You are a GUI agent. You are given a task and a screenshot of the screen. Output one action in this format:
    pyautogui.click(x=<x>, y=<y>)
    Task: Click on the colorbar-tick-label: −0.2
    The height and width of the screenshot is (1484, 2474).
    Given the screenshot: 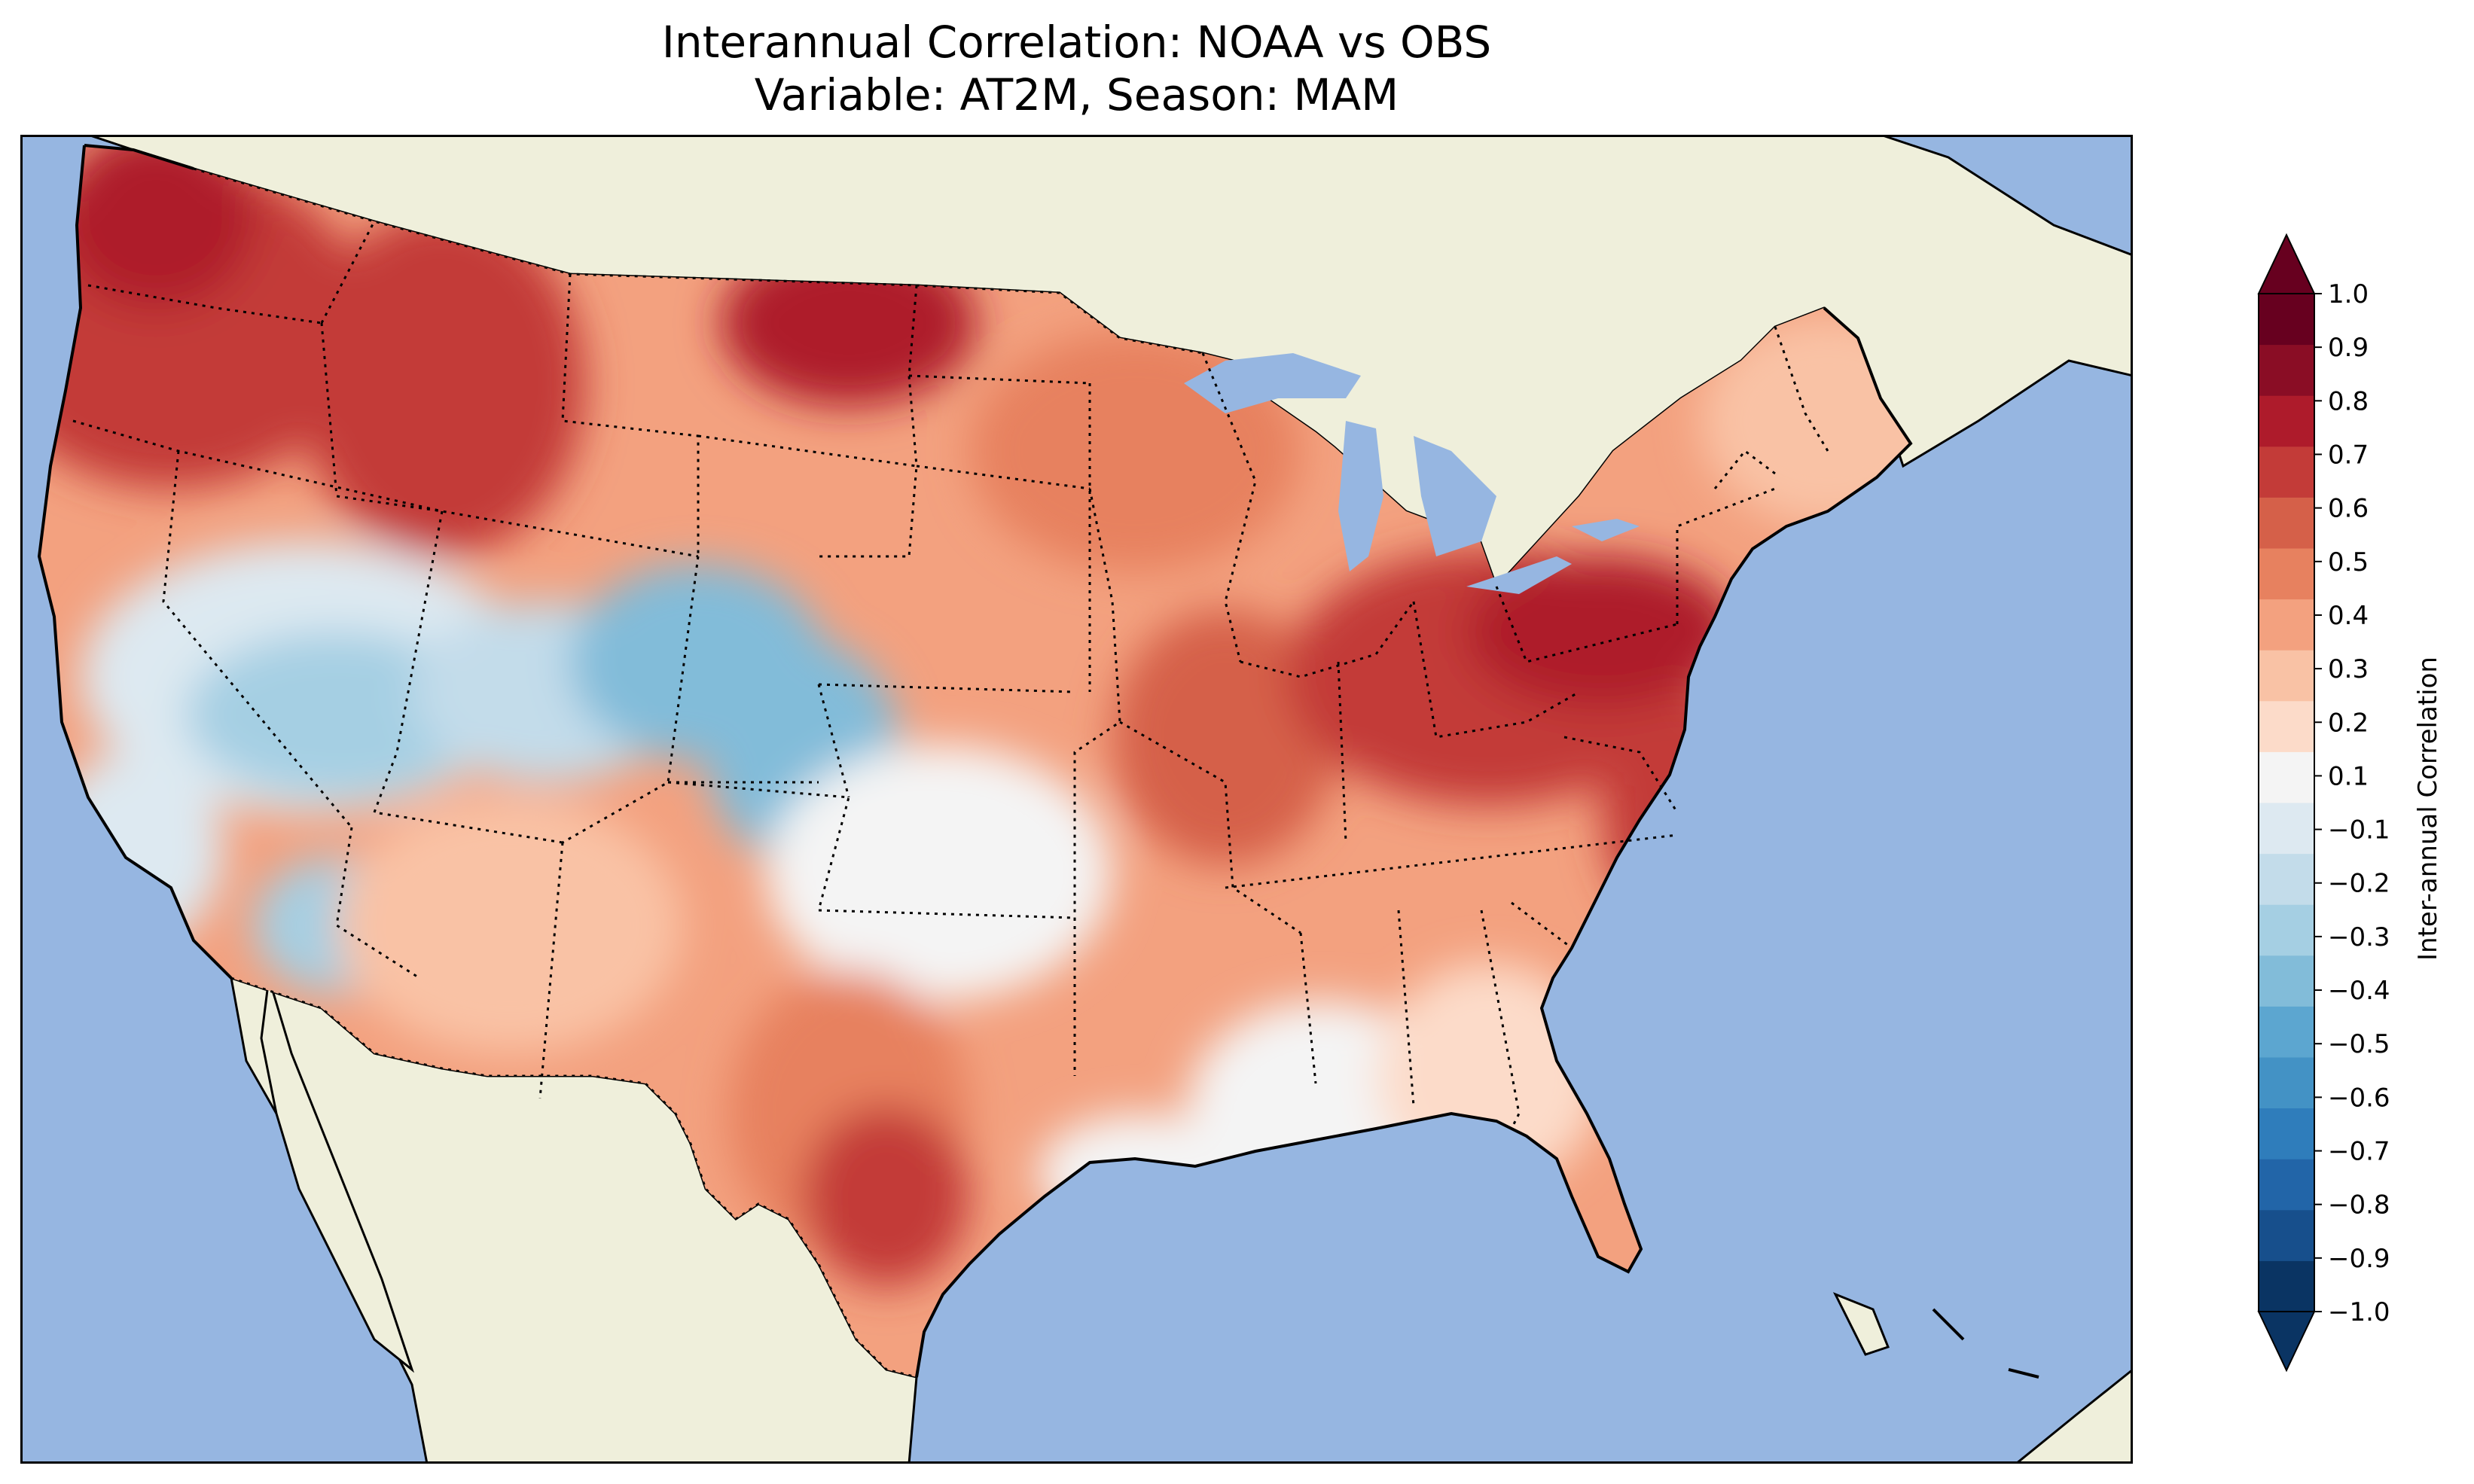 What is the action you would take?
    pyautogui.click(x=2359, y=884)
    